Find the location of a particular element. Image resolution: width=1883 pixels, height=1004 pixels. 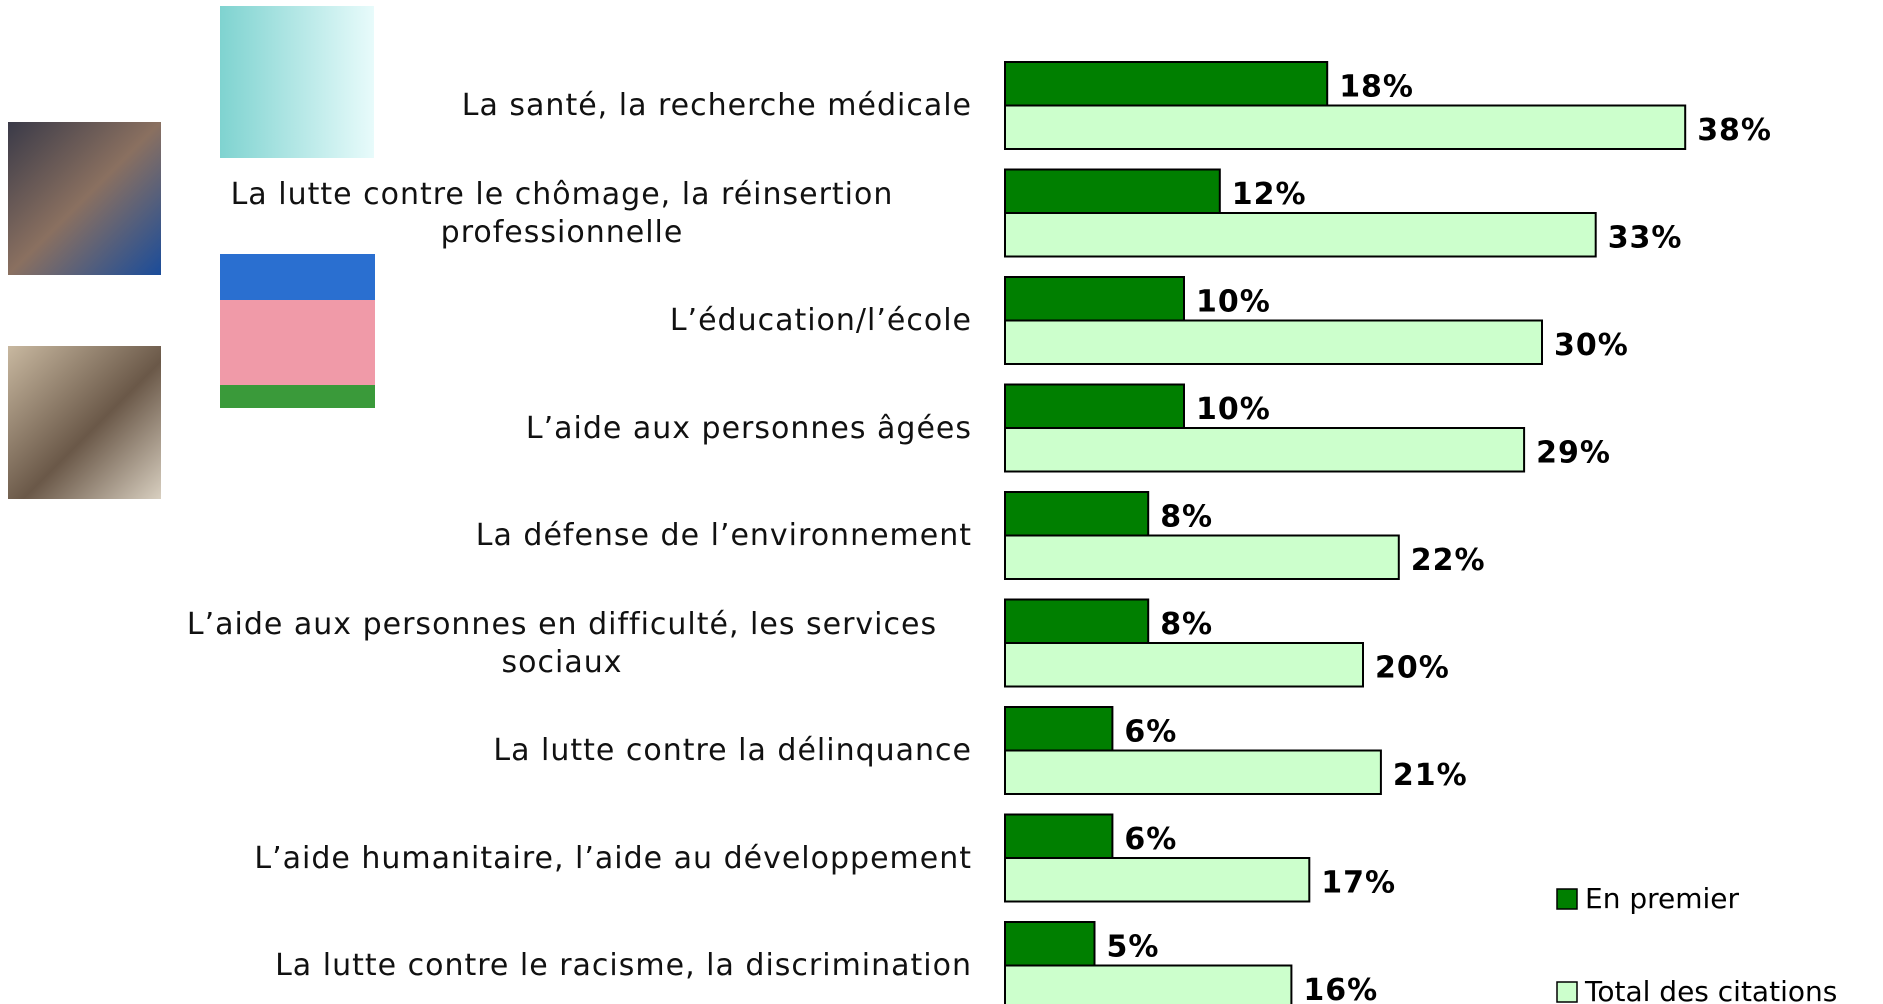

category-label: La lutte contre la délinquance is located at coordinates (732, 750).